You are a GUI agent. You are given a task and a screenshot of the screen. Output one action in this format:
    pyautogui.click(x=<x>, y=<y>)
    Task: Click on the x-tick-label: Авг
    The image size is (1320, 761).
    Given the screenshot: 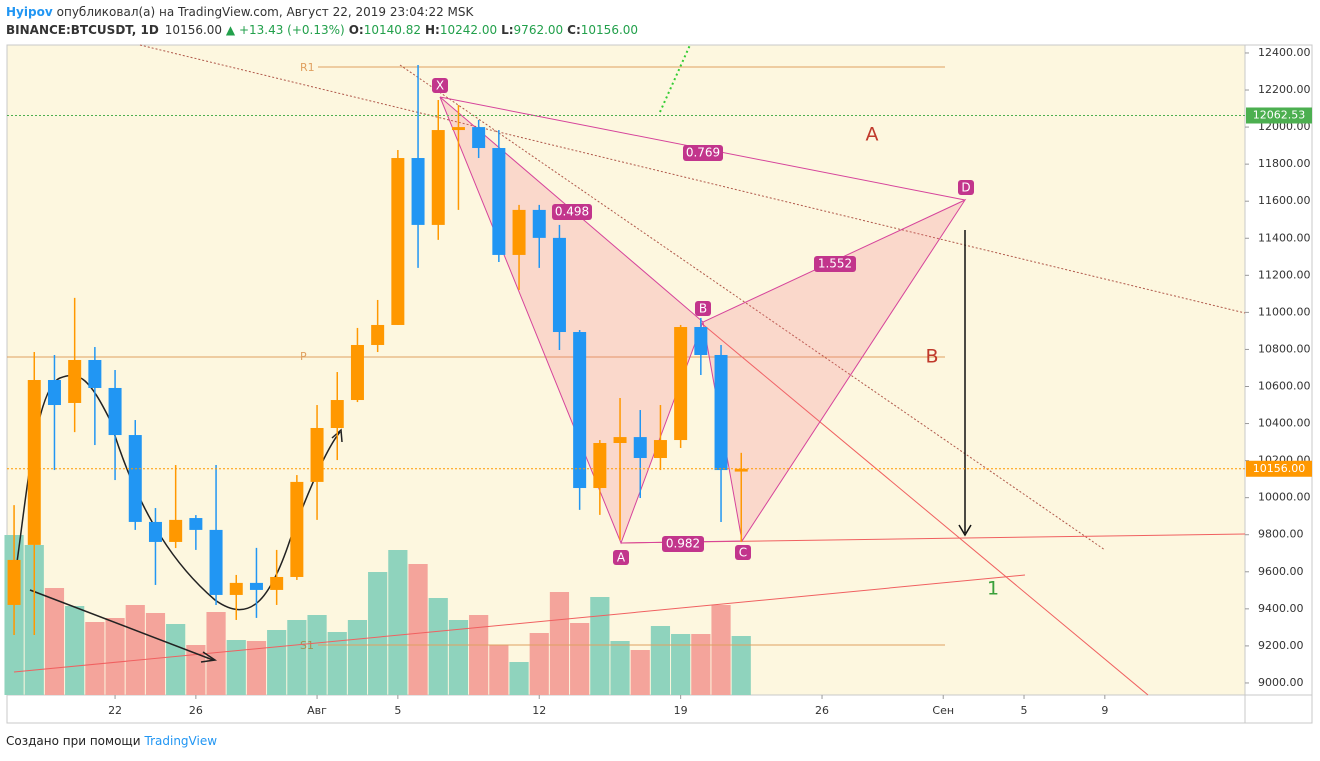 What is the action you would take?
    pyautogui.click(x=317, y=710)
    